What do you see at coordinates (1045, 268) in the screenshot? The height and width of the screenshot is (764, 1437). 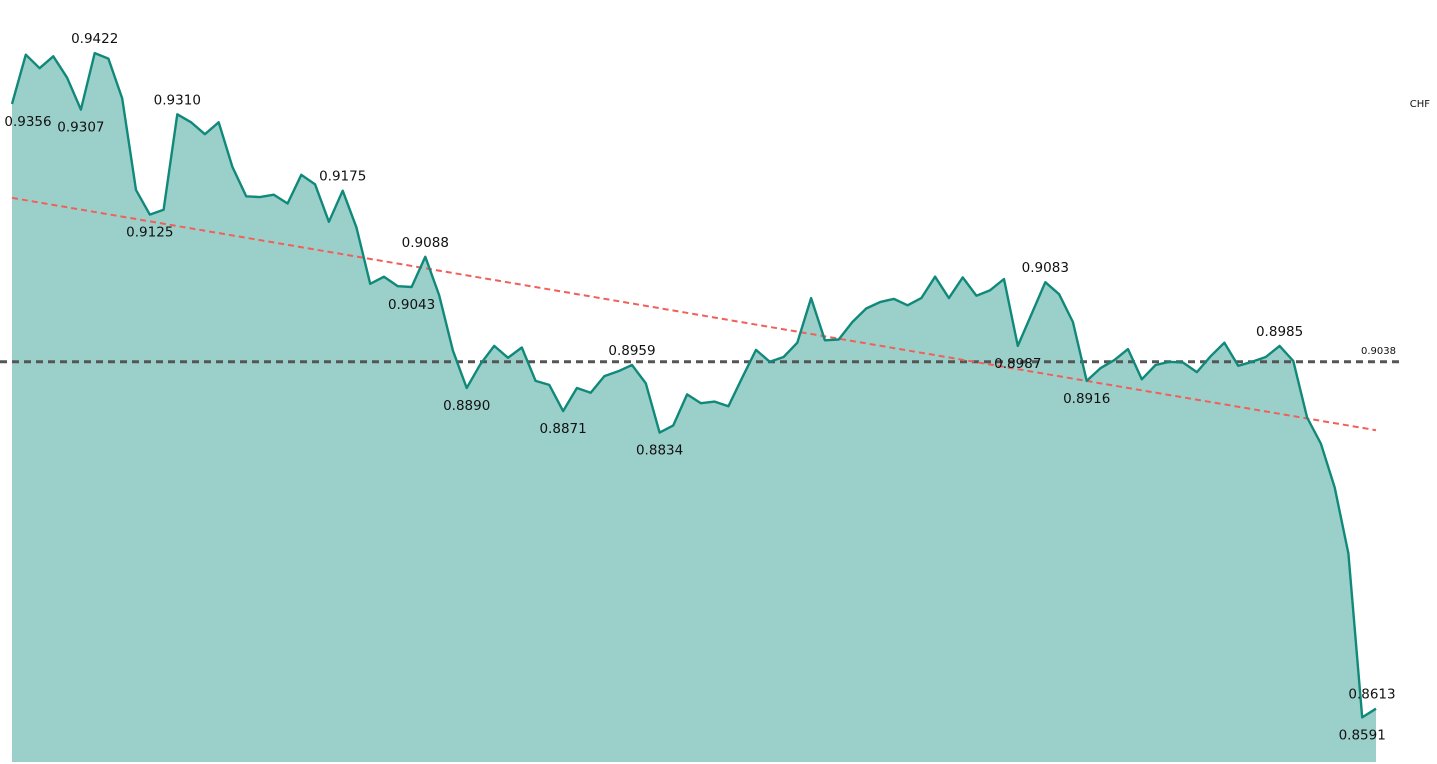 I see `data-label: 0.9083` at bounding box center [1045, 268].